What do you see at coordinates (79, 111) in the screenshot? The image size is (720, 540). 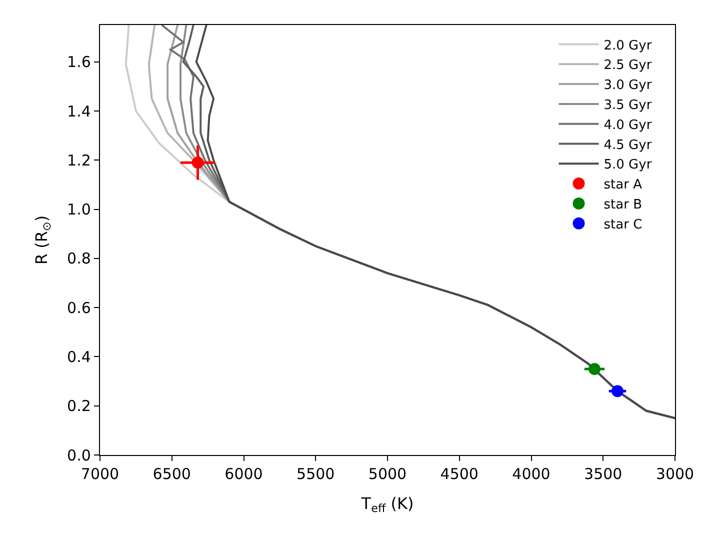 I see `y-tick-label: 1.4` at bounding box center [79, 111].